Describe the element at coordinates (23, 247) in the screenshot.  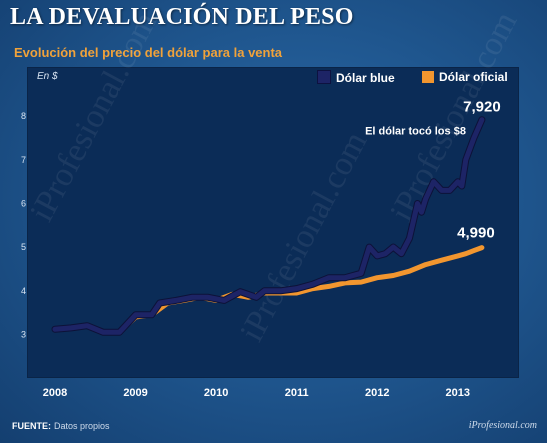
I see `y-tick-label: 5` at that location.